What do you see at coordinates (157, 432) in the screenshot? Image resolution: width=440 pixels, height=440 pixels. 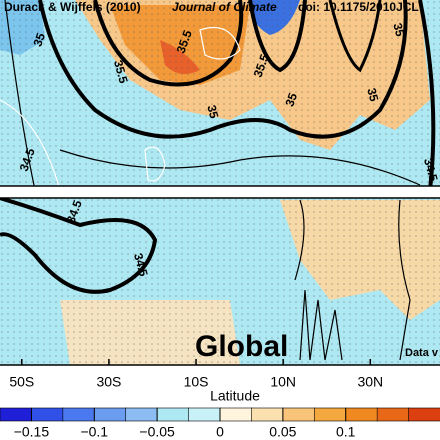 I see `colorbar-tick-label: −0.05` at bounding box center [157, 432].